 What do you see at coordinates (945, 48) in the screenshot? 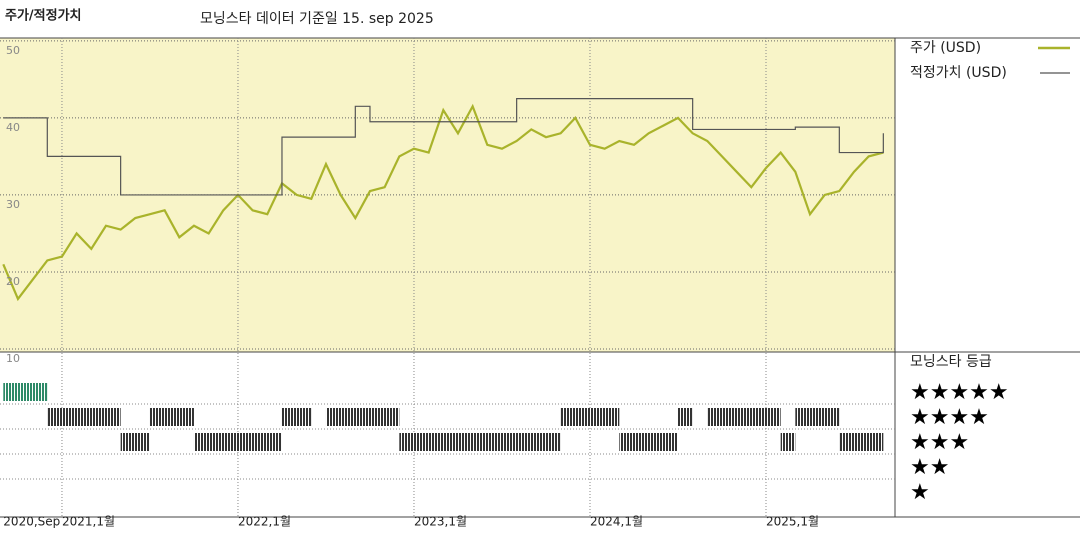
I see `legend-label: 주가 (USD)` at bounding box center [945, 48].